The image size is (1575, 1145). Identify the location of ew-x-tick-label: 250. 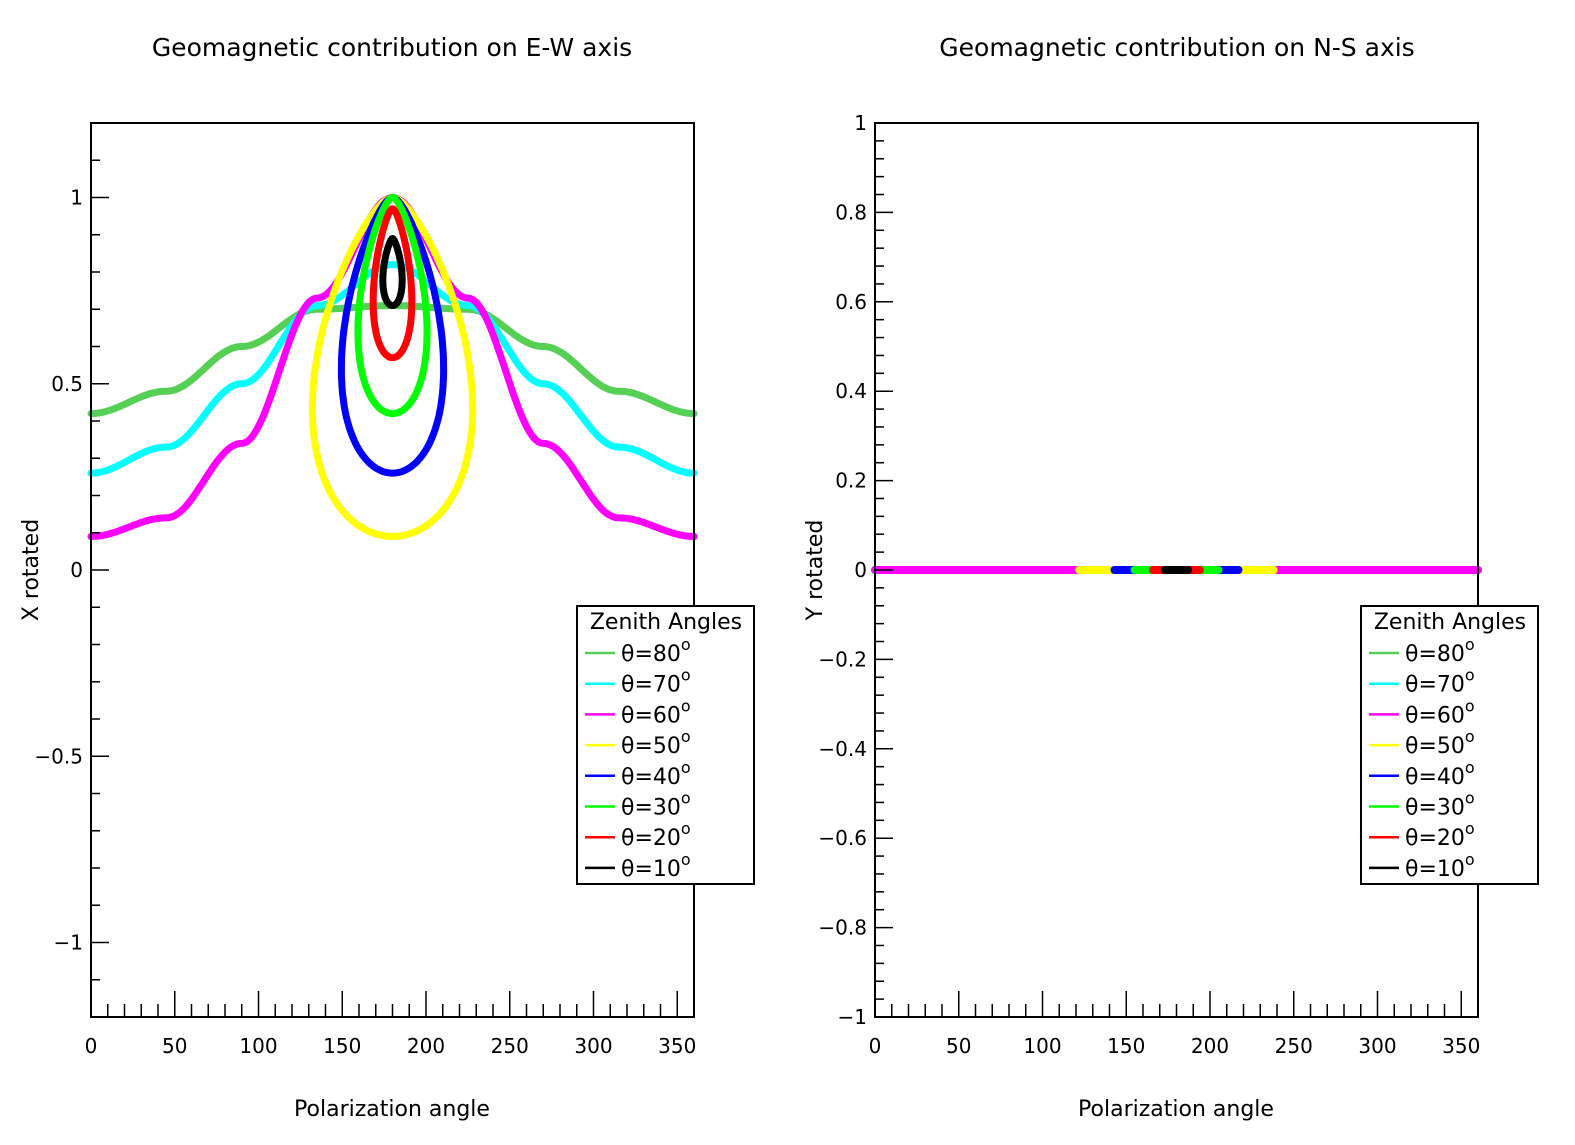
(510, 1046).